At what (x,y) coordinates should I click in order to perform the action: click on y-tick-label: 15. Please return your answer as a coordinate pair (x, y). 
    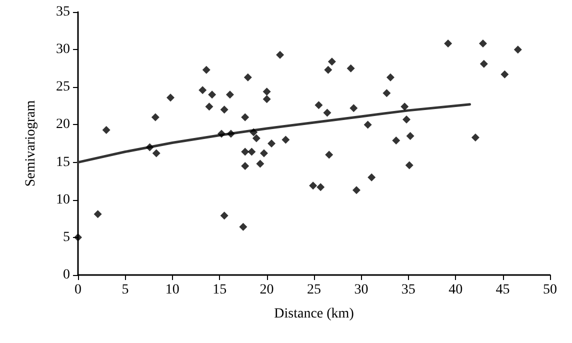
    Looking at the image, I should click on (63, 162).